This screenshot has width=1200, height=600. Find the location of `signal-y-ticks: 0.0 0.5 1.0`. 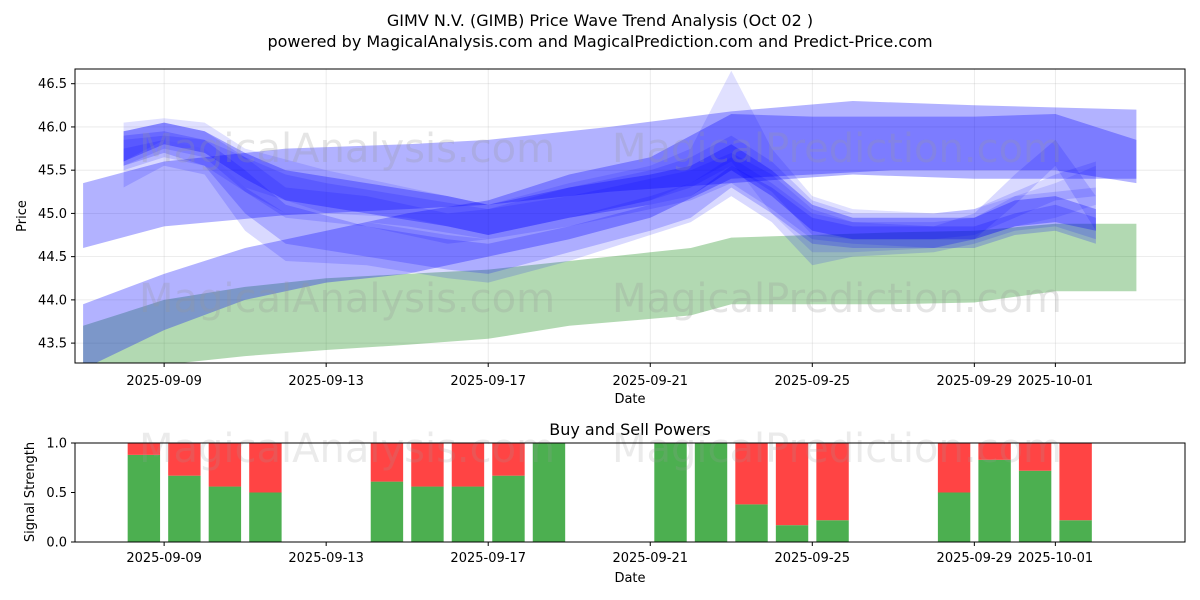

signal-y-ticks: 0.0 0.5 1.0 is located at coordinates (60, 494).